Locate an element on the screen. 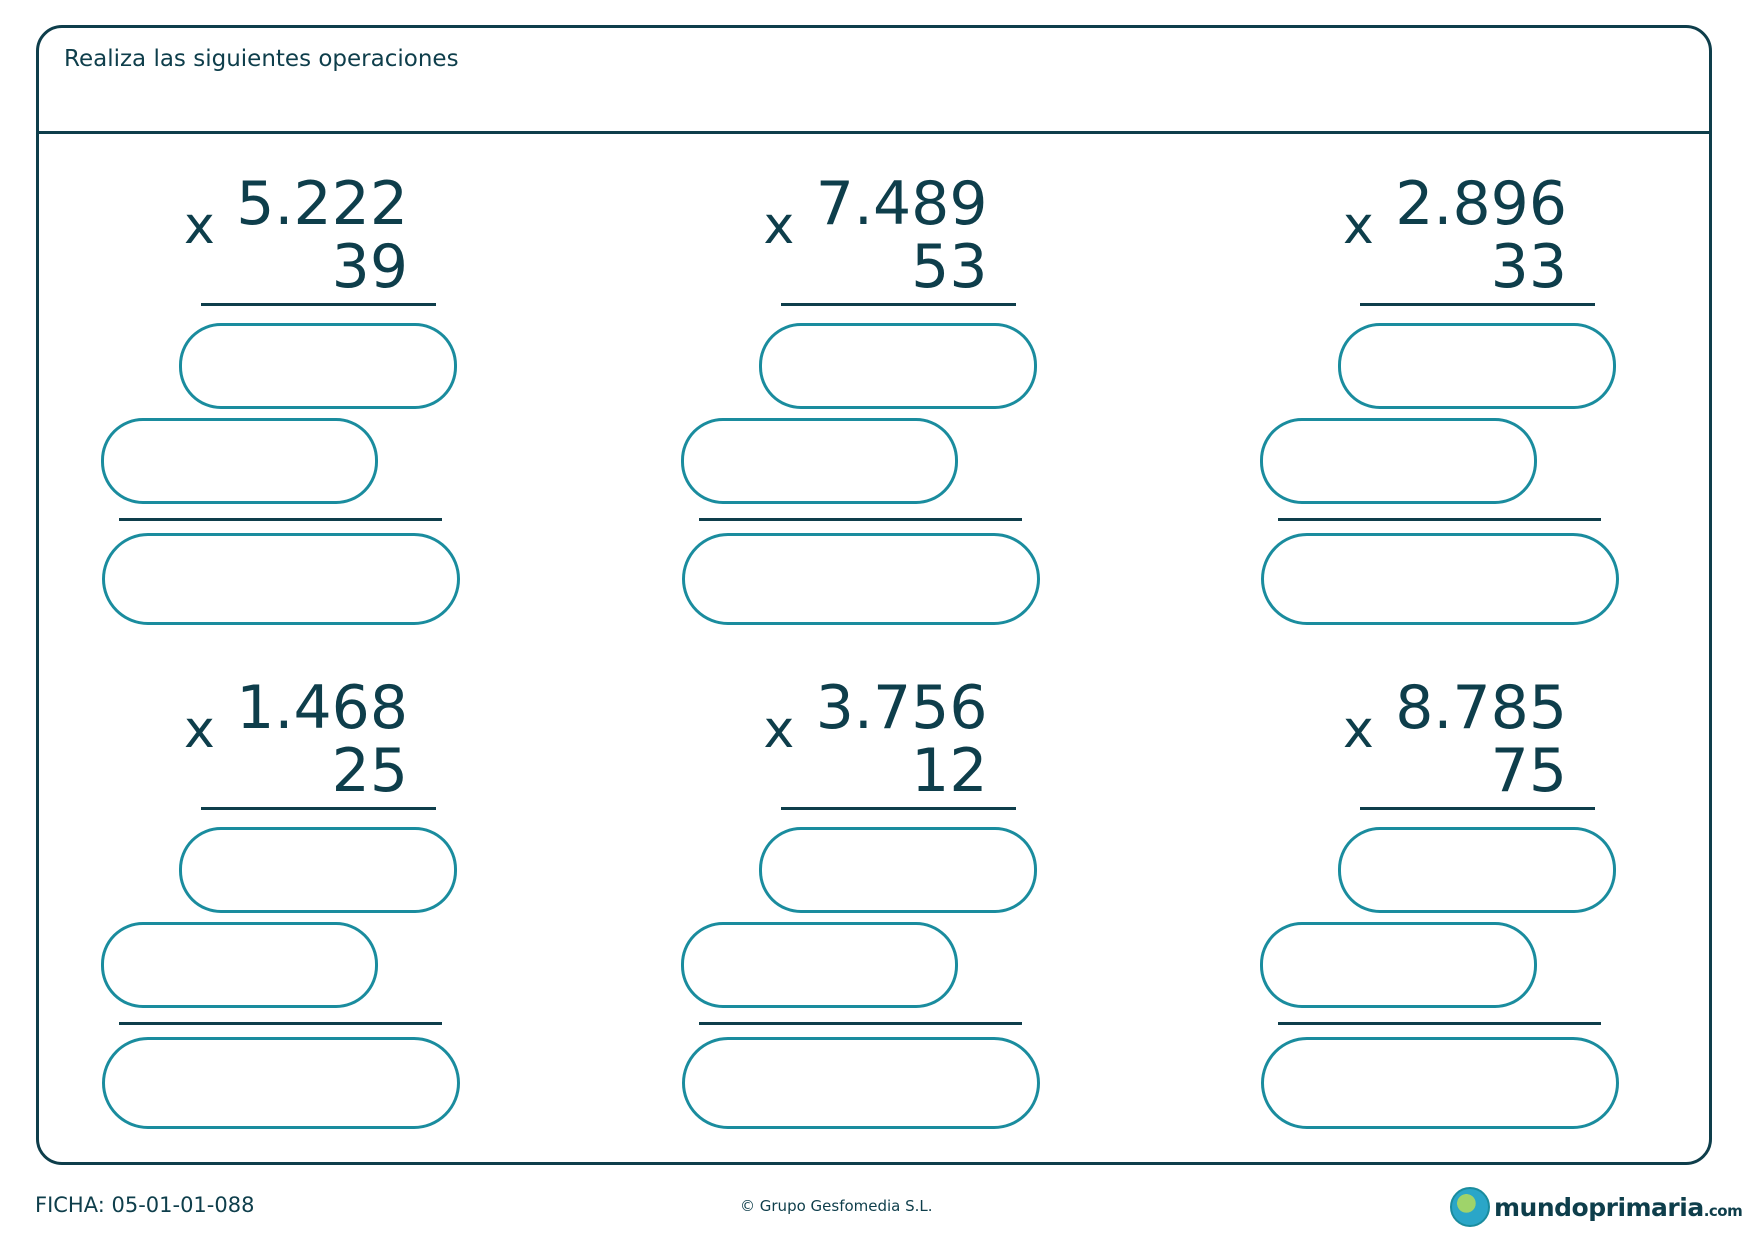  mundoprimaria-logo: mundoprimaria.com is located at coordinates (1596, 1207).